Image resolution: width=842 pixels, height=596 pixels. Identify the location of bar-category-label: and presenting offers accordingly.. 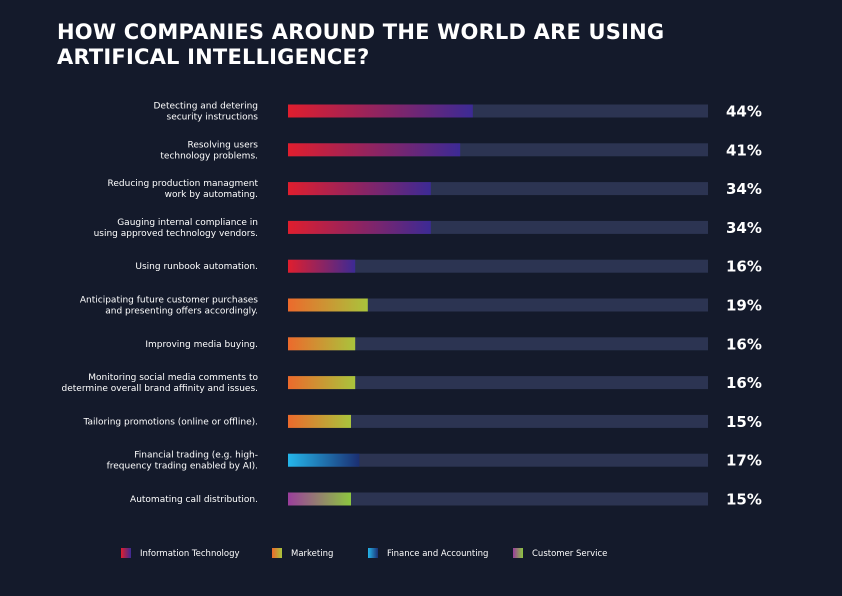
(181, 312).